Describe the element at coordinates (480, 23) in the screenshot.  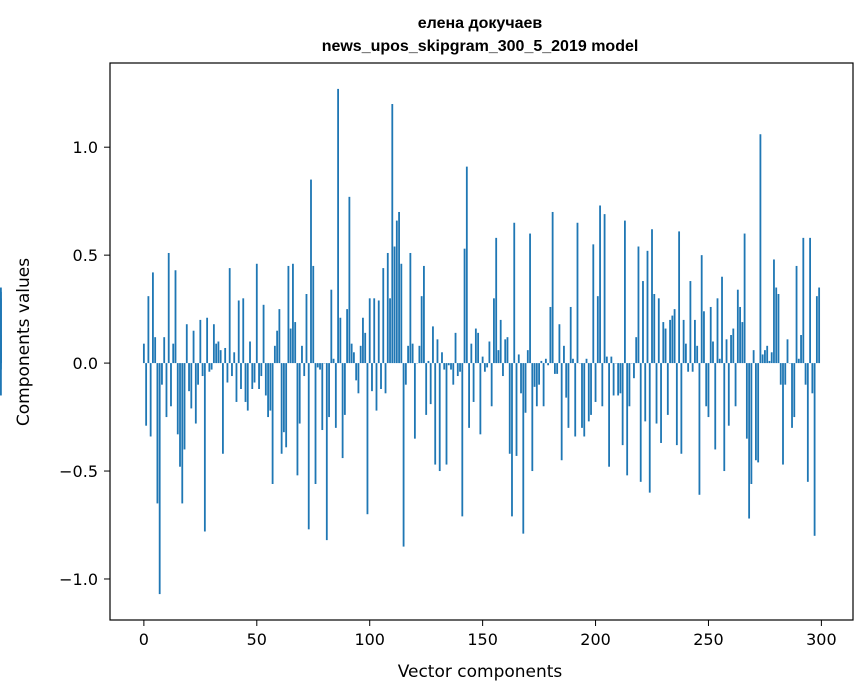
I see `chart-title: елена докучаев` at that location.